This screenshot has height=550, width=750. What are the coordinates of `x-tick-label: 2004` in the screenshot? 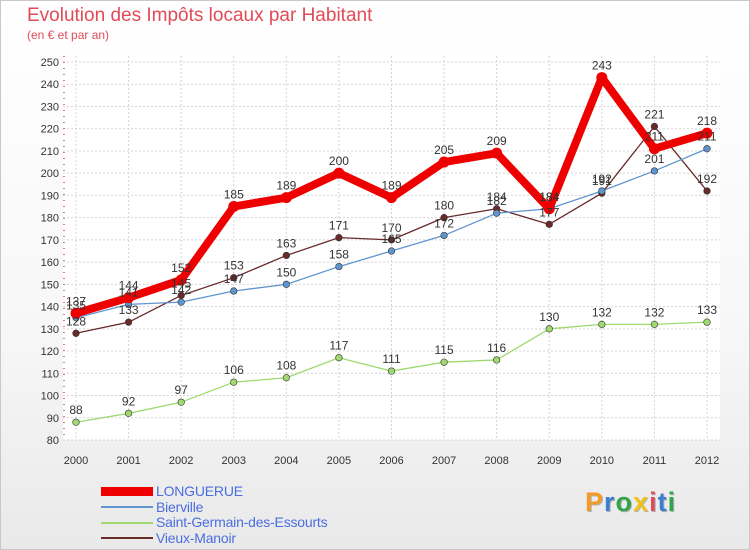 It's located at (286, 461).